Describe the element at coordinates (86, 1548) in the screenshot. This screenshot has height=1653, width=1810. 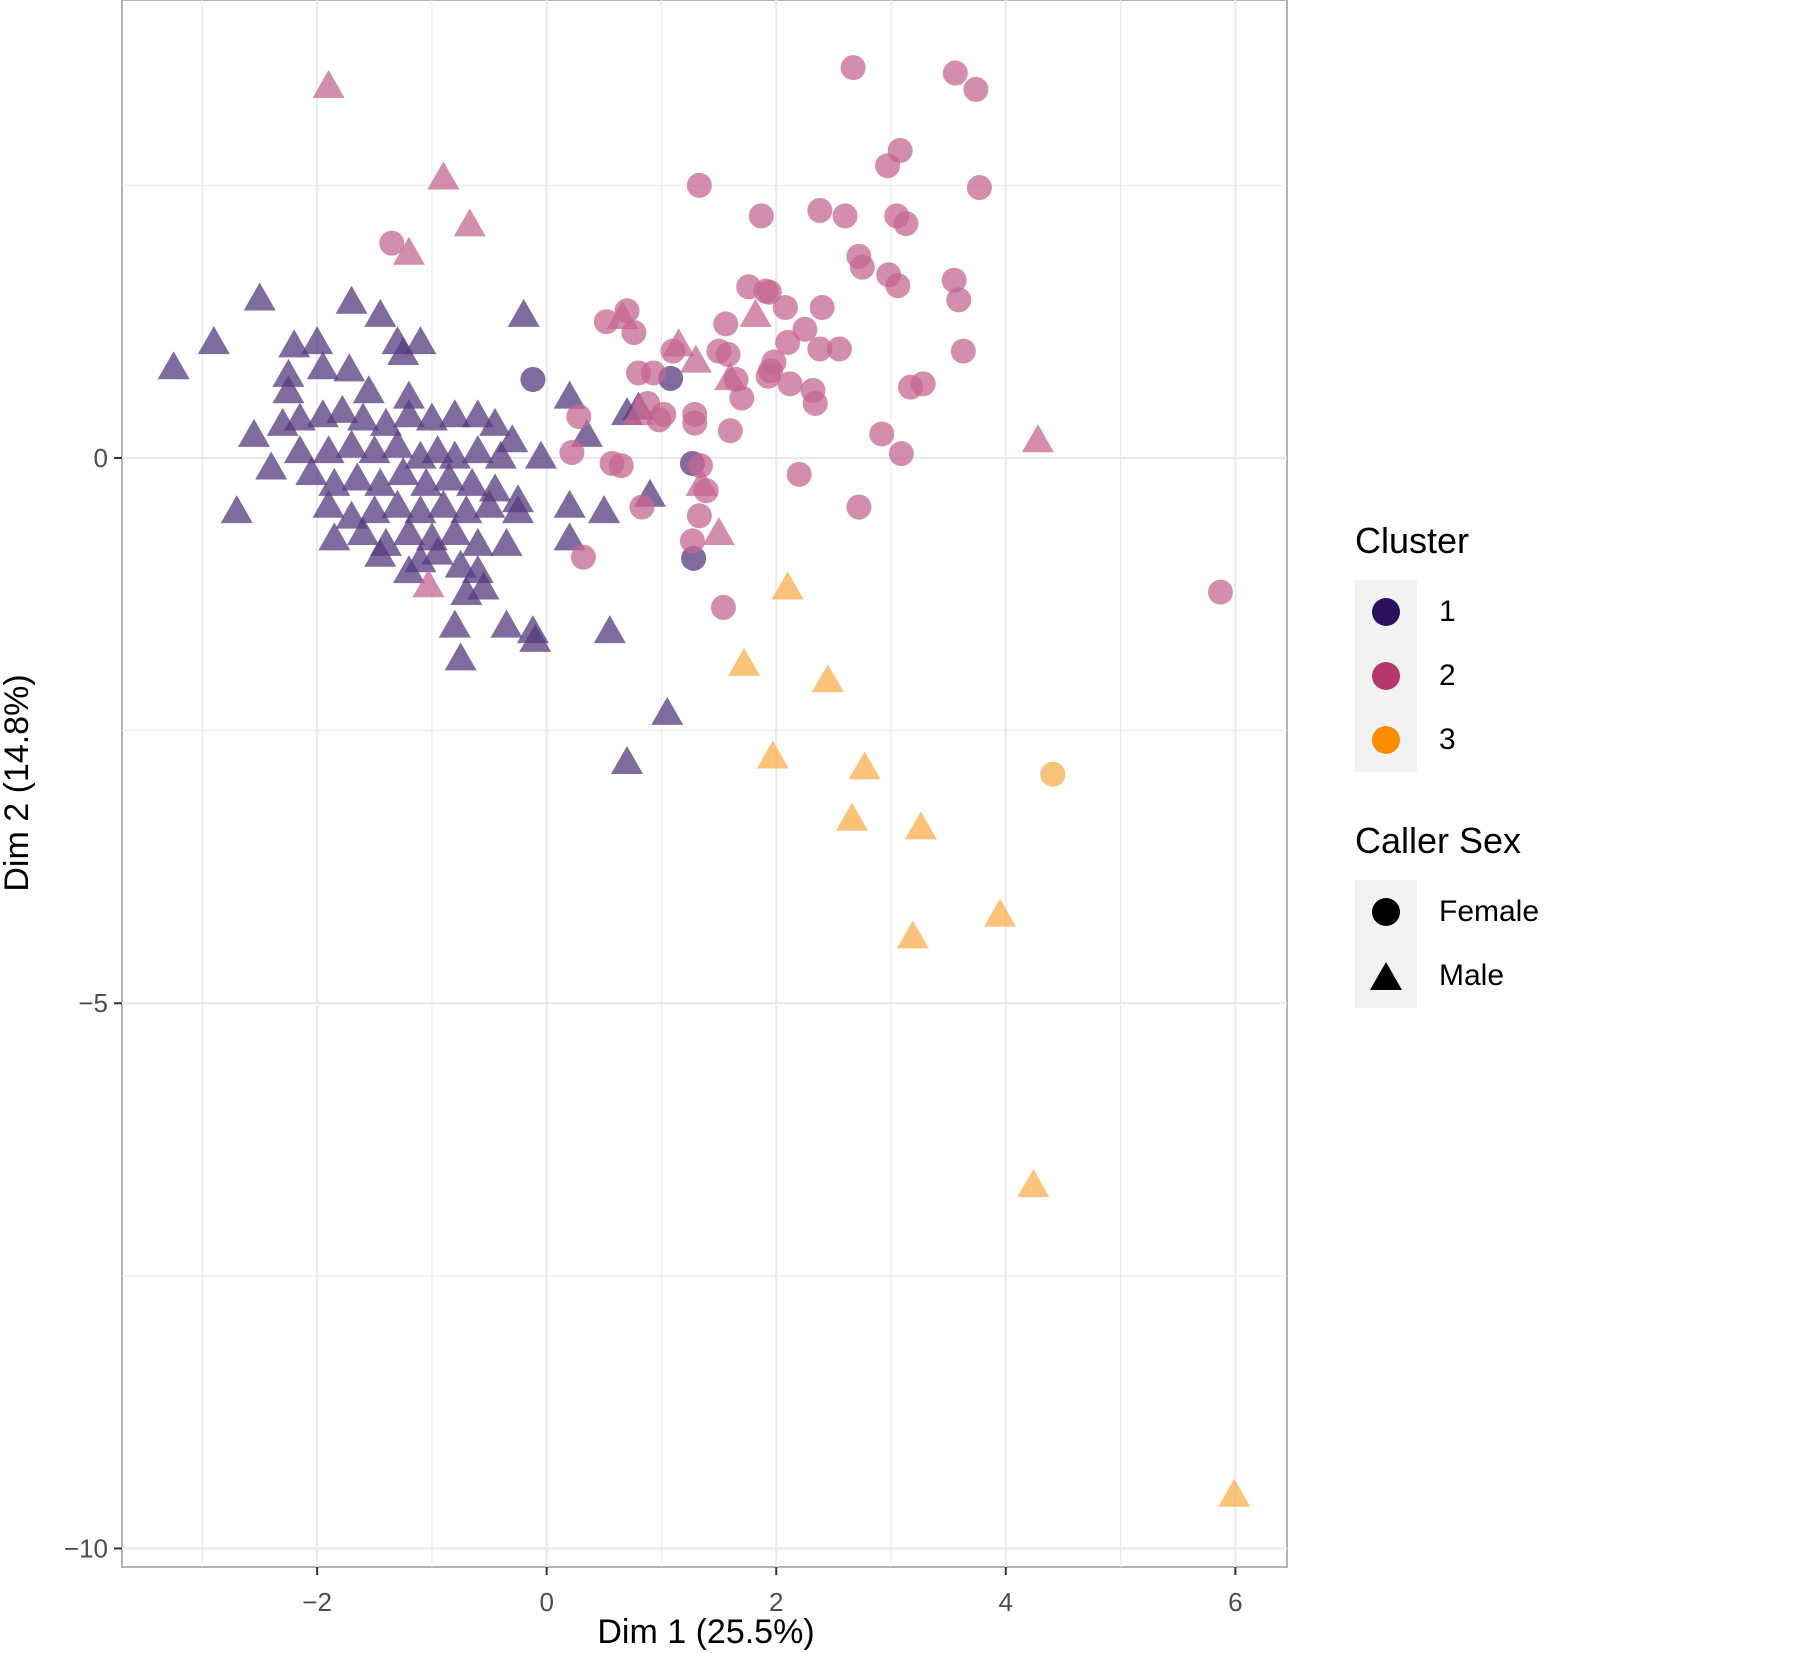
I see `y-tick-label: −10` at that location.